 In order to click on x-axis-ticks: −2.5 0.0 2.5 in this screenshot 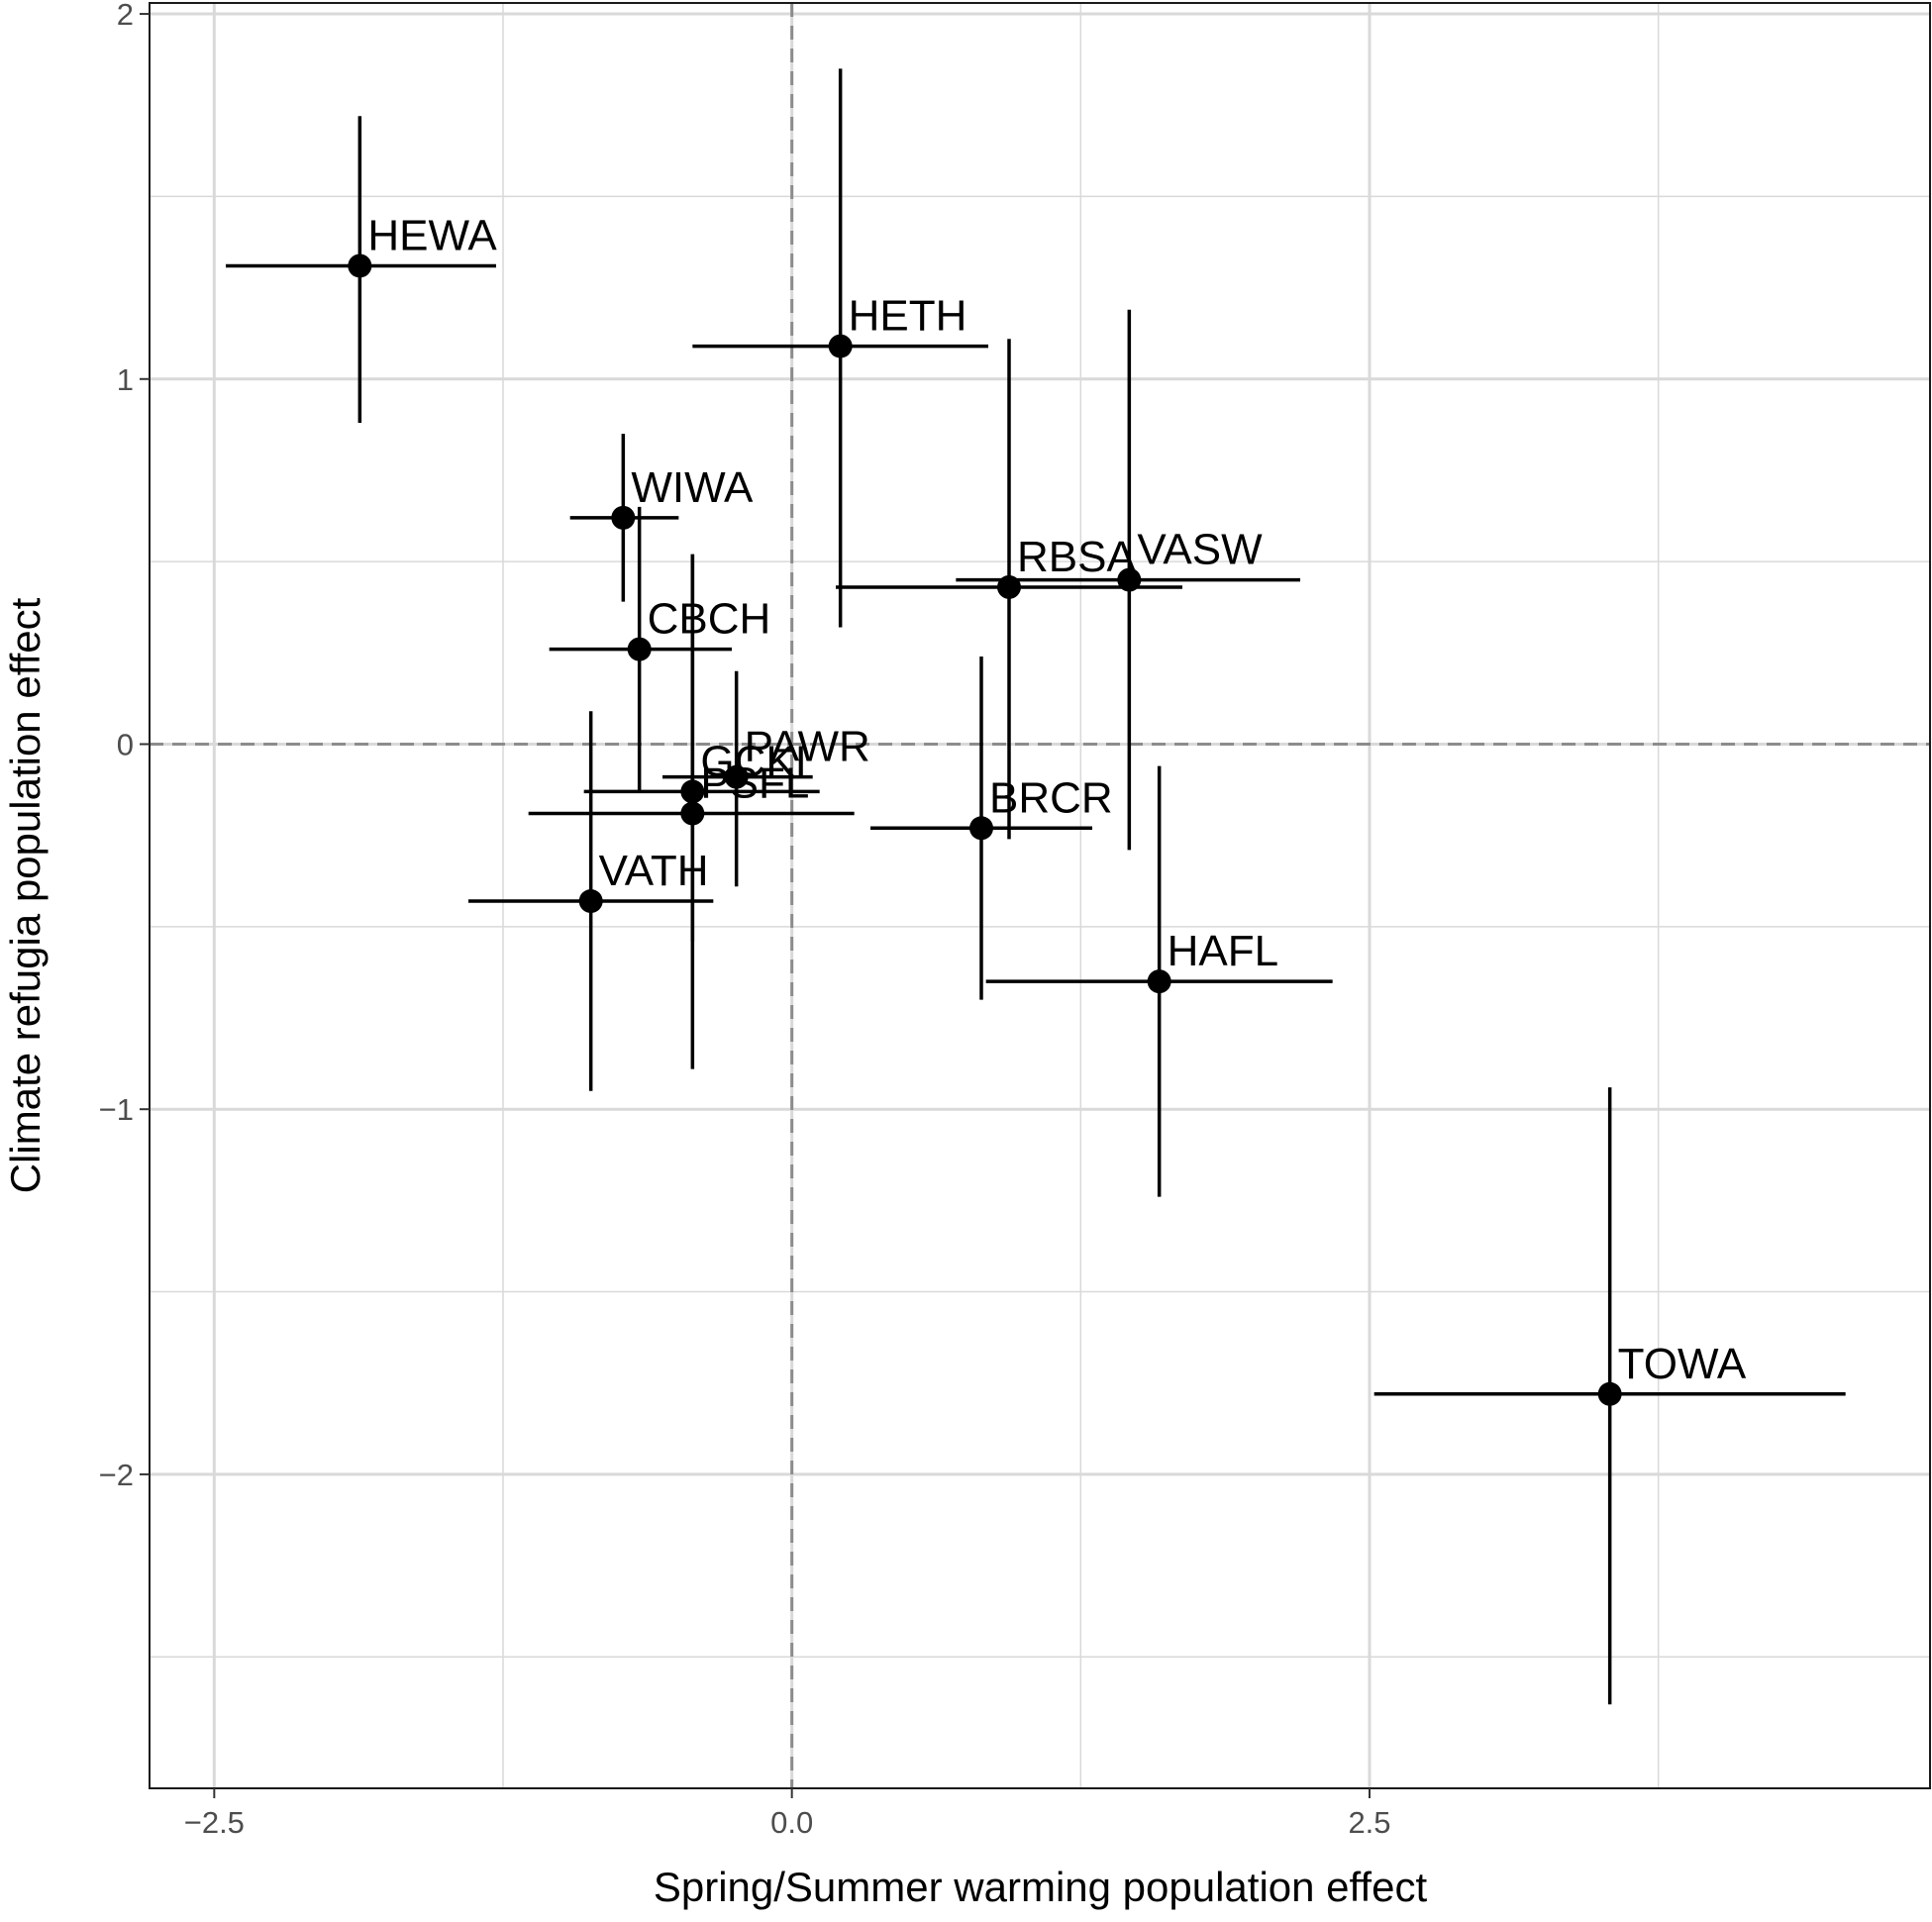, I will do `click(787, 1814)`.